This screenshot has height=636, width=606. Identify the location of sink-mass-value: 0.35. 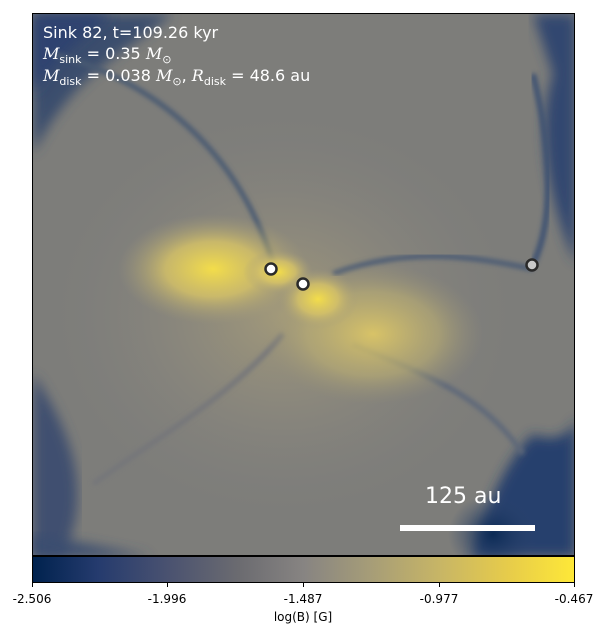
(123, 53).